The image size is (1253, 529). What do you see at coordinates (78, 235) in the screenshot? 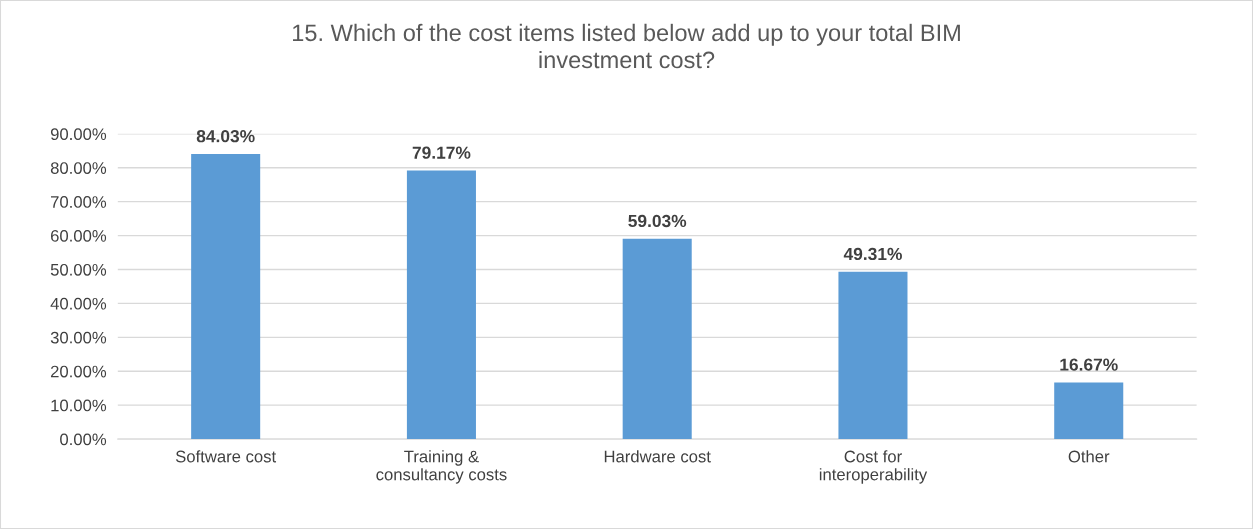
I see `y-tick-label: 60.00%` at bounding box center [78, 235].